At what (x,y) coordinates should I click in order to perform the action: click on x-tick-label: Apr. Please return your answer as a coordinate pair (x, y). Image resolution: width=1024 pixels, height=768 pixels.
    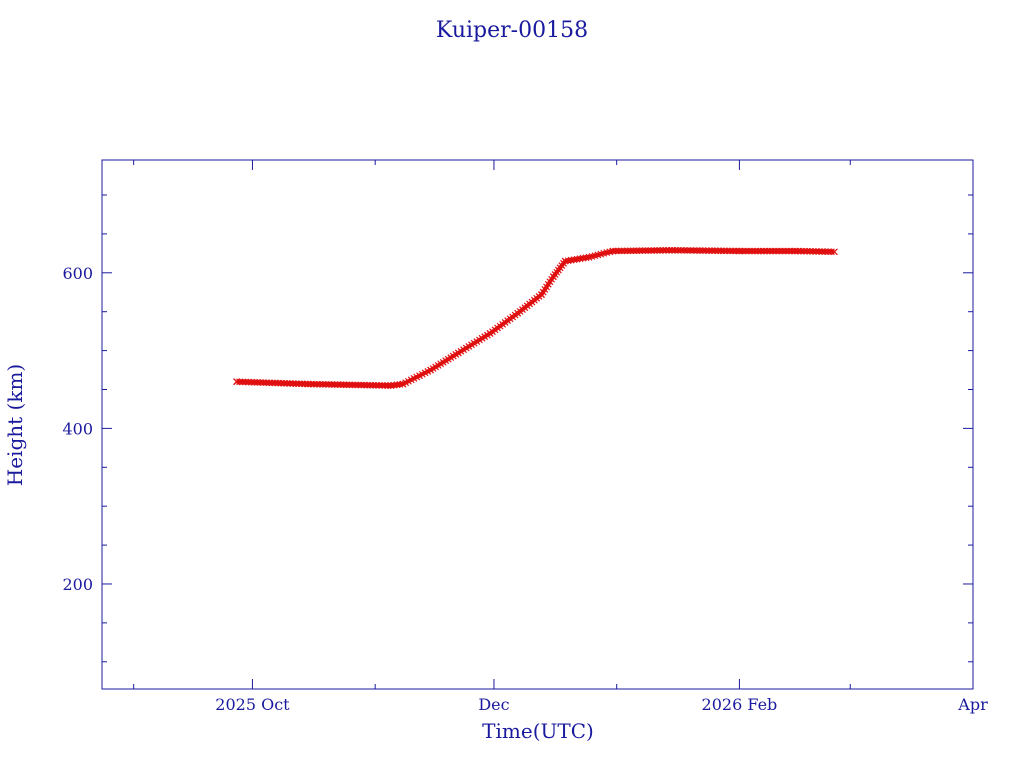
    Looking at the image, I should click on (972, 704).